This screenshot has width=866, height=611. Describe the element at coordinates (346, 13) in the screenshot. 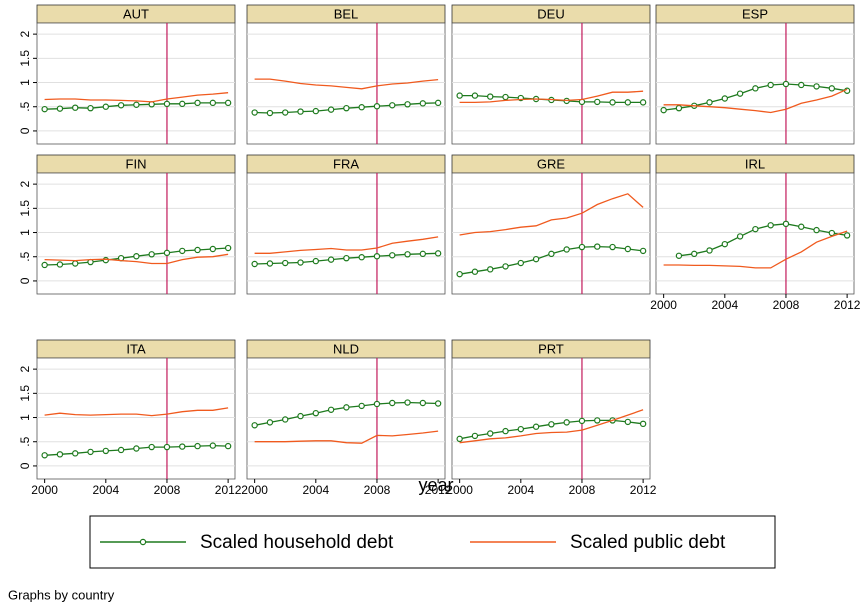

I see `panel-title: BEL` at that location.